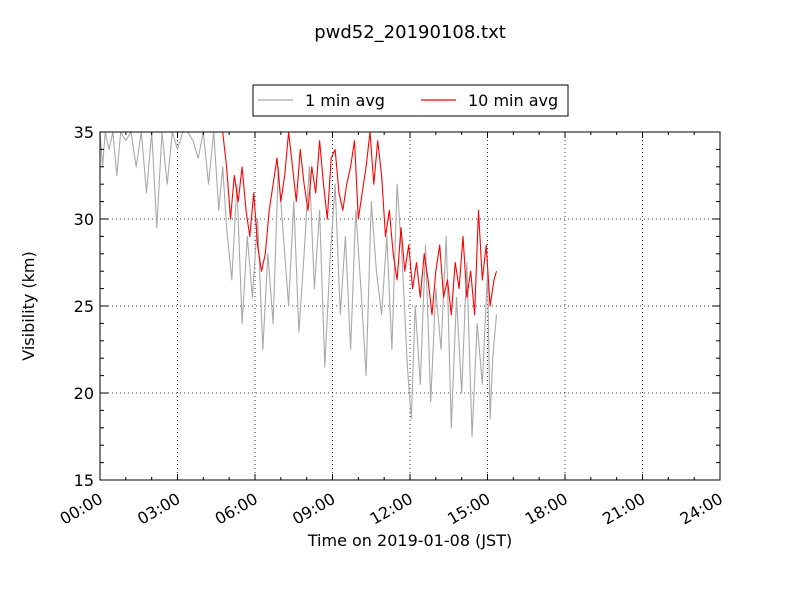 The image size is (800, 600). Describe the element at coordinates (84, 393) in the screenshot. I see `y-tick-label: 20` at that location.